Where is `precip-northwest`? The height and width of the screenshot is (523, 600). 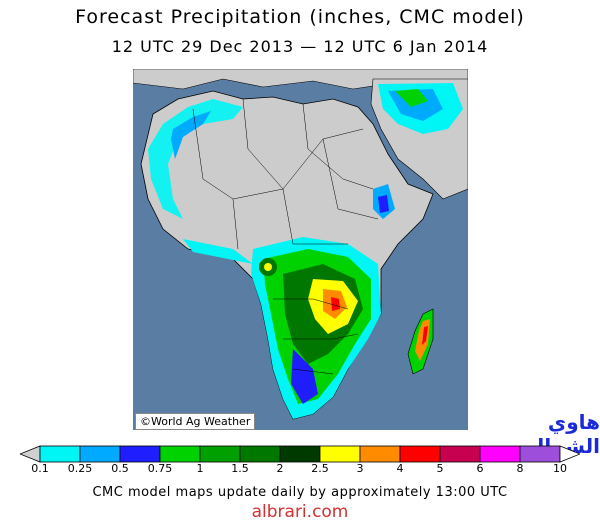
precip-northwest is located at coordinates (195, 159).